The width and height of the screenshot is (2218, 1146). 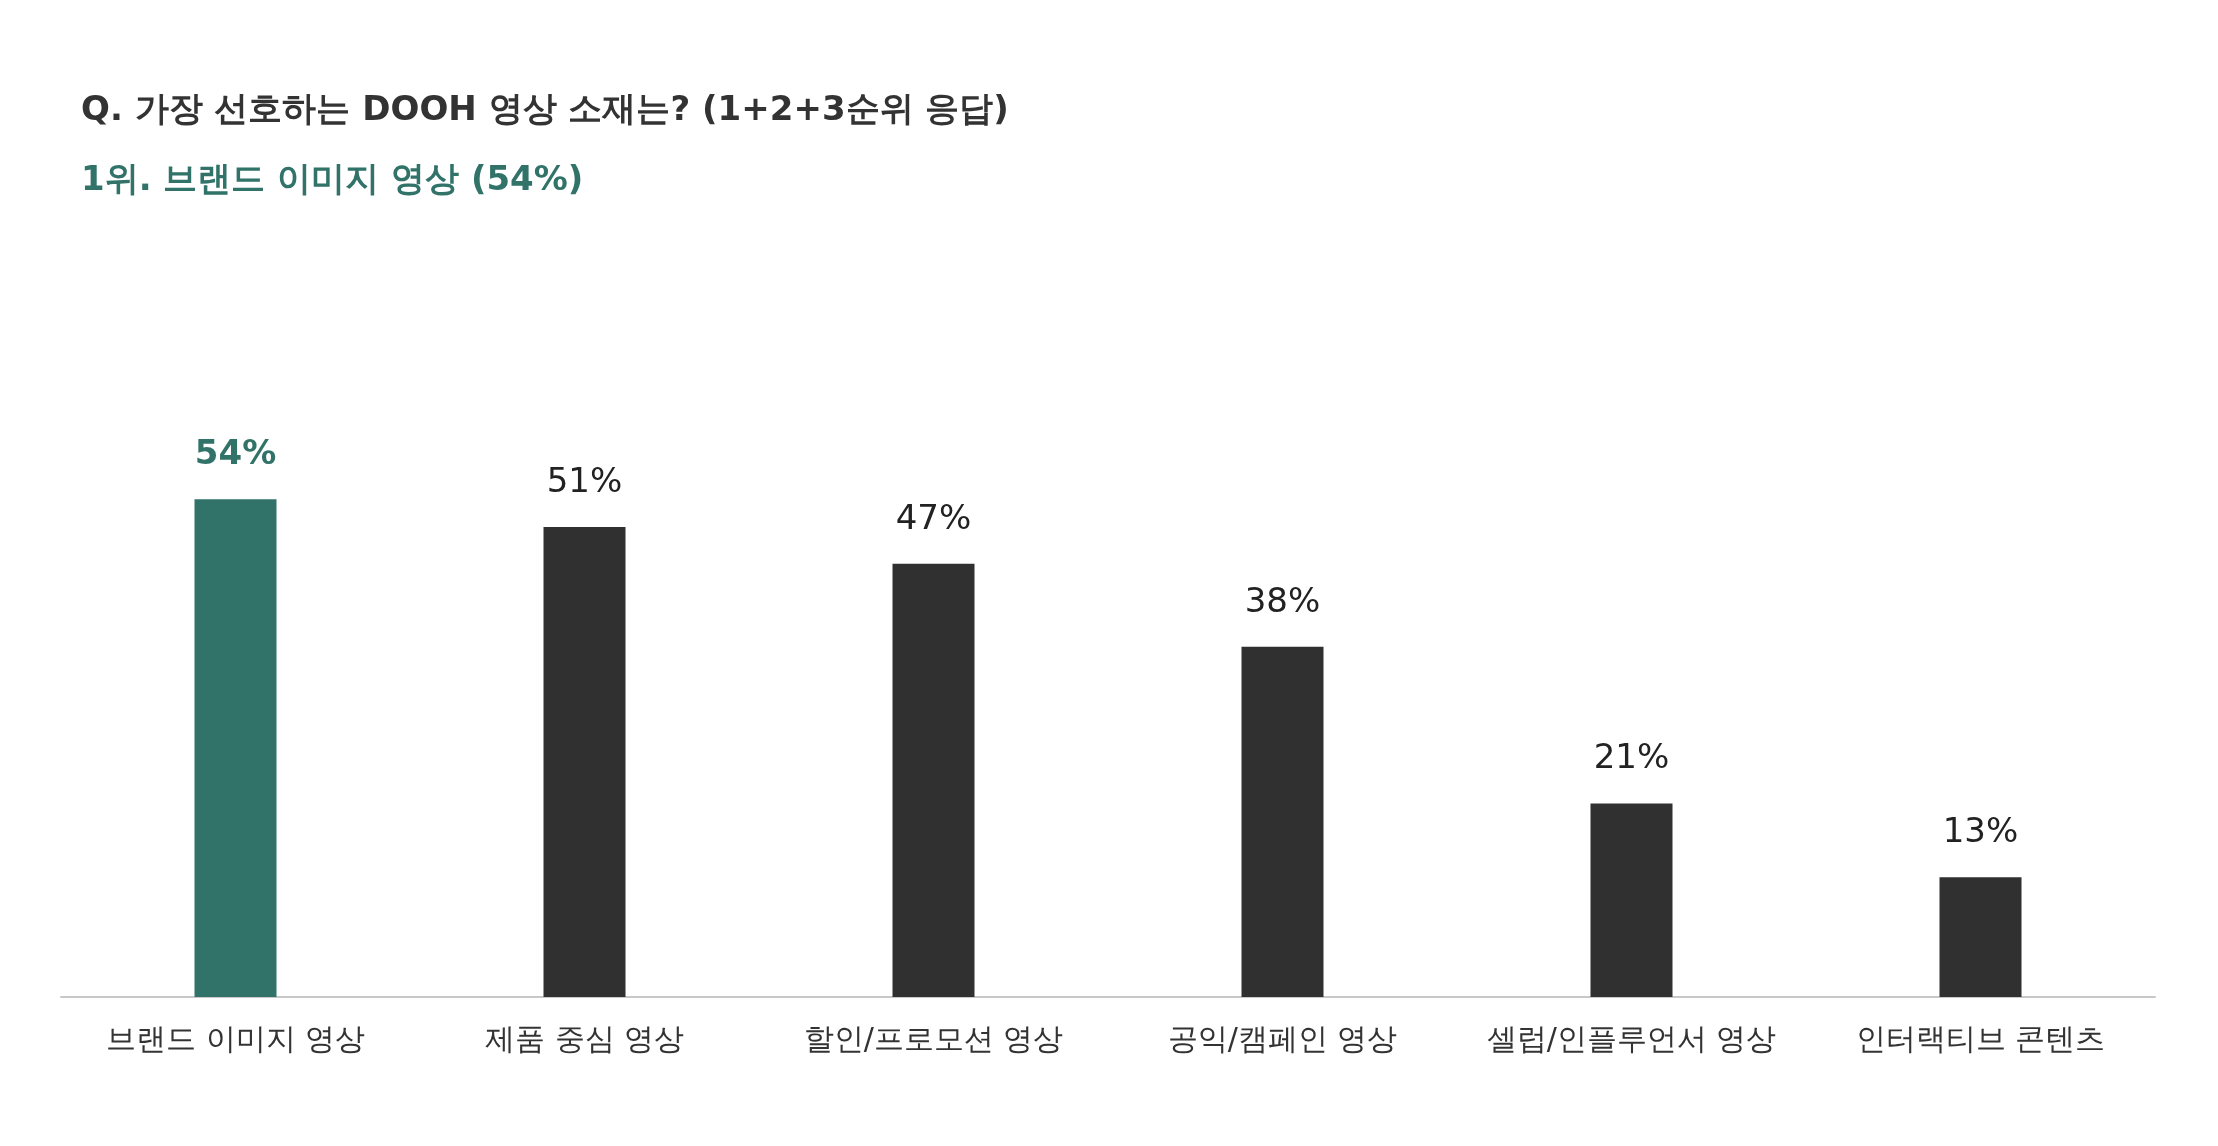 I want to click on data-label: 54%, so click(x=235, y=452).